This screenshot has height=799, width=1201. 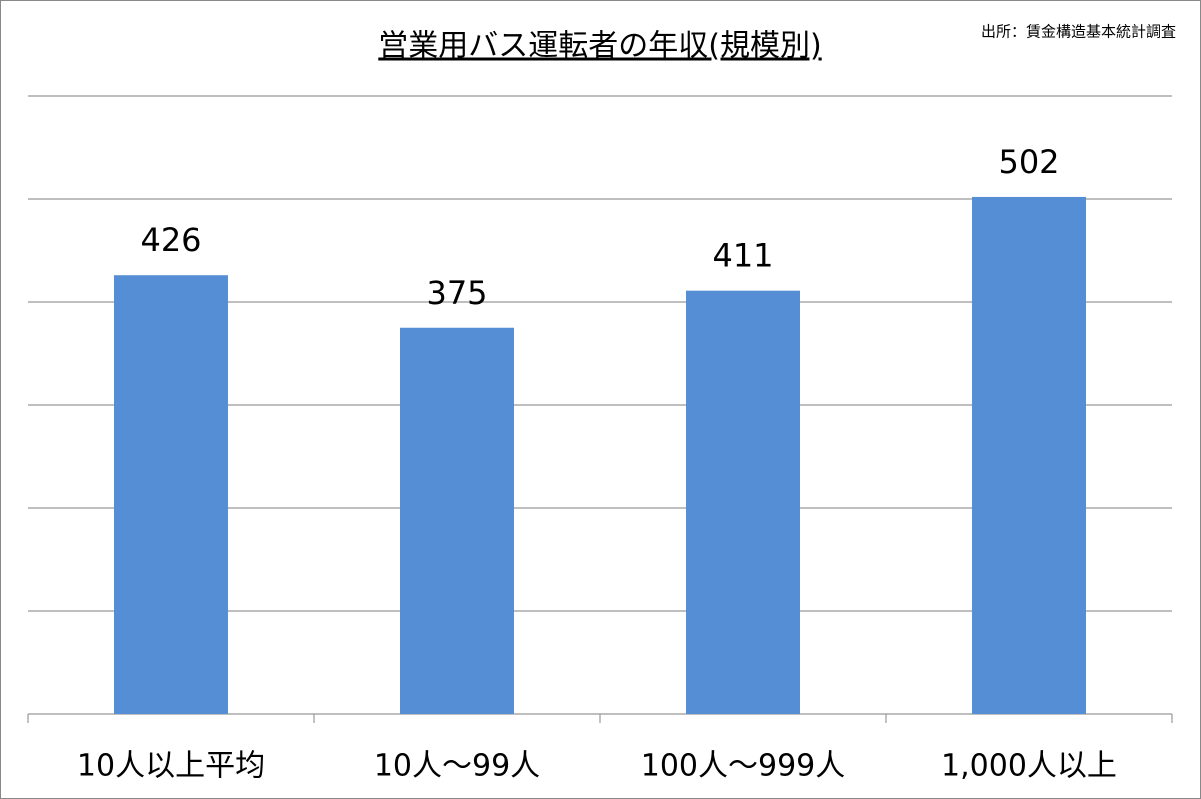 What do you see at coordinates (170, 240) in the screenshot?
I see `data-label: 426` at bounding box center [170, 240].